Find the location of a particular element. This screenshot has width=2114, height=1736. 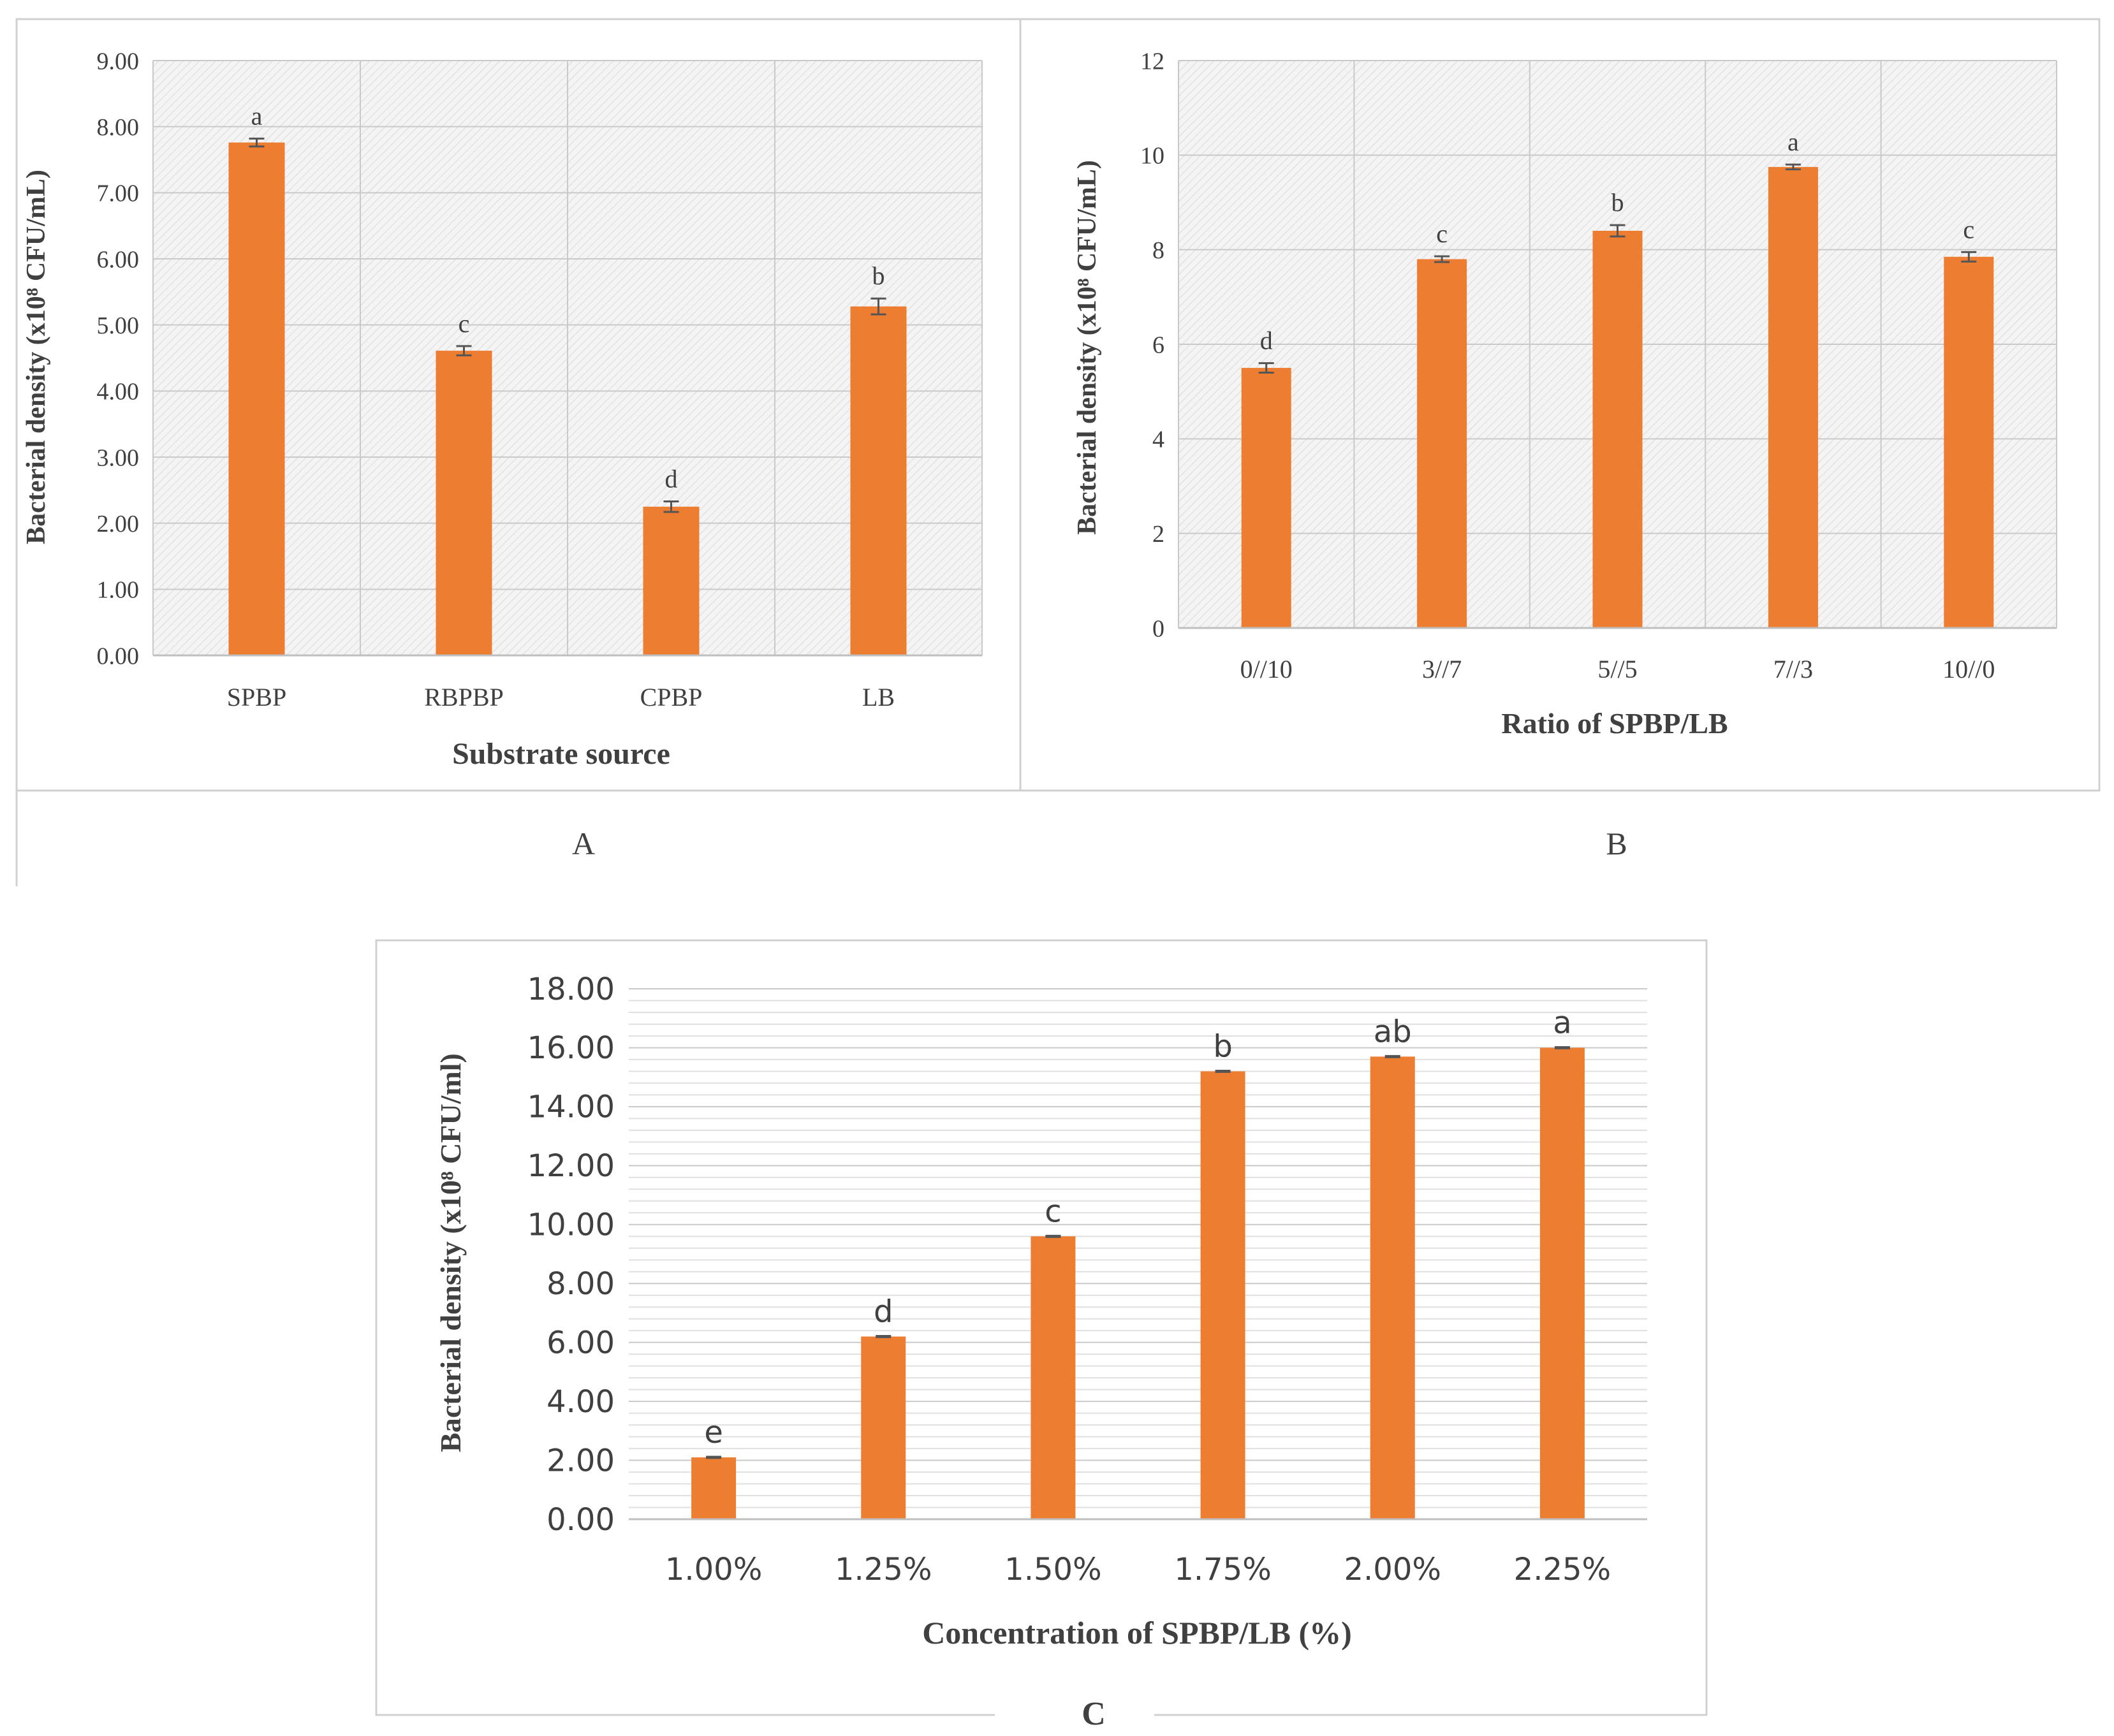

chart-b-category-label: 10//0 is located at coordinates (1968, 669).